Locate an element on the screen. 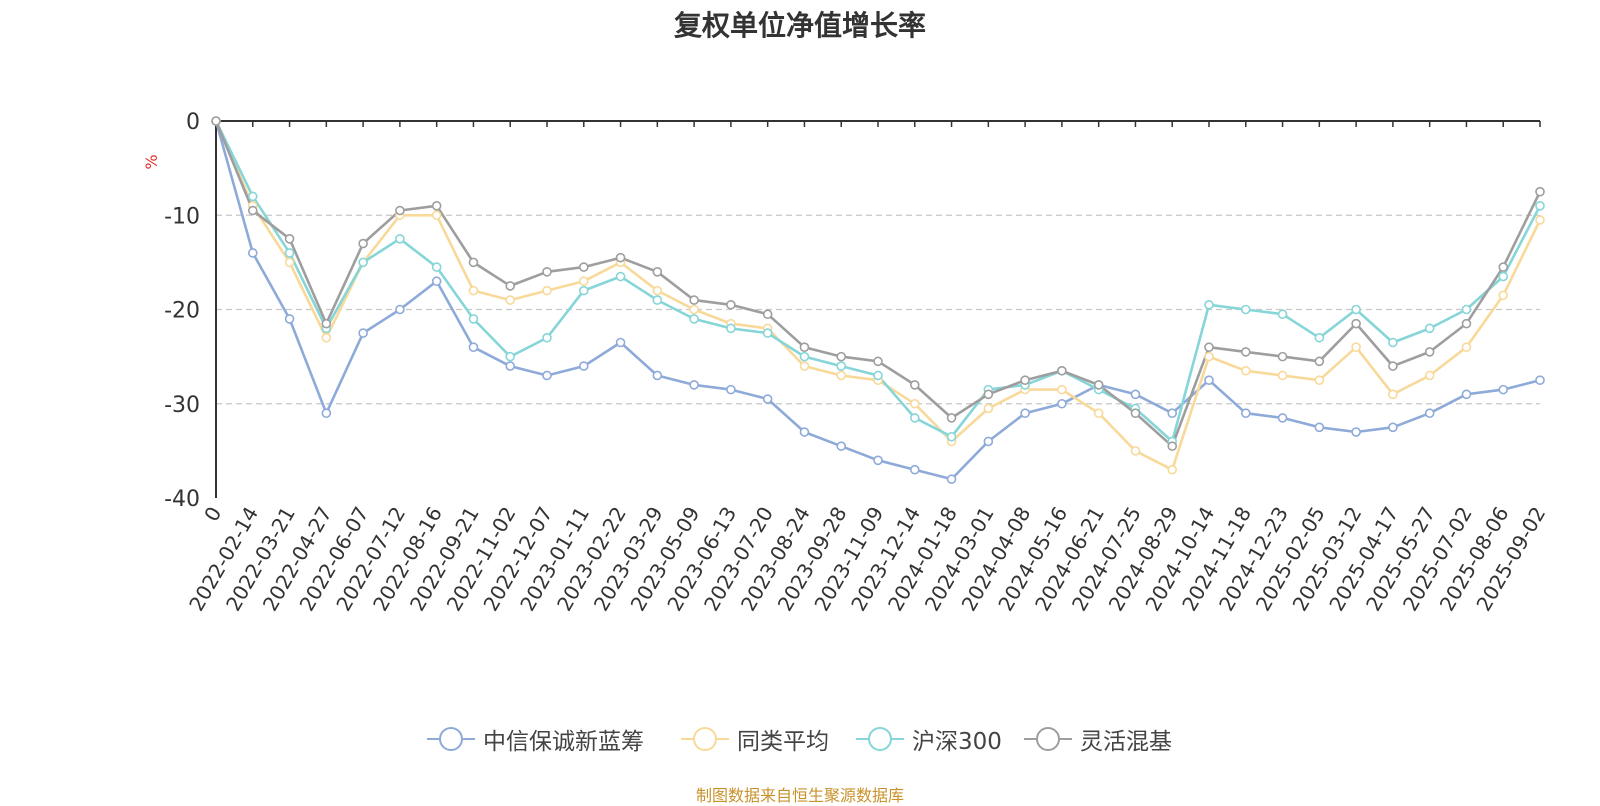 This screenshot has width=1600, height=806. legend-item-3: 灵活混基 is located at coordinates (1098, 739).